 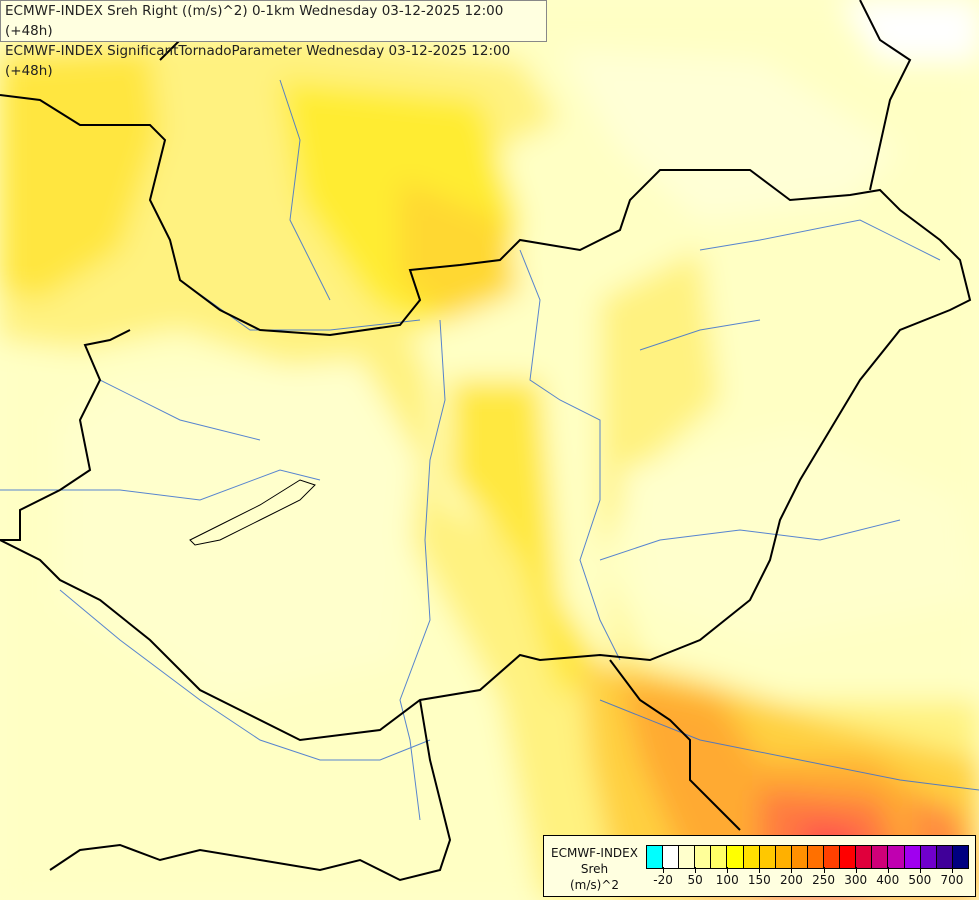 I want to click on legend-tick-label: 250, so click(x=823, y=880).